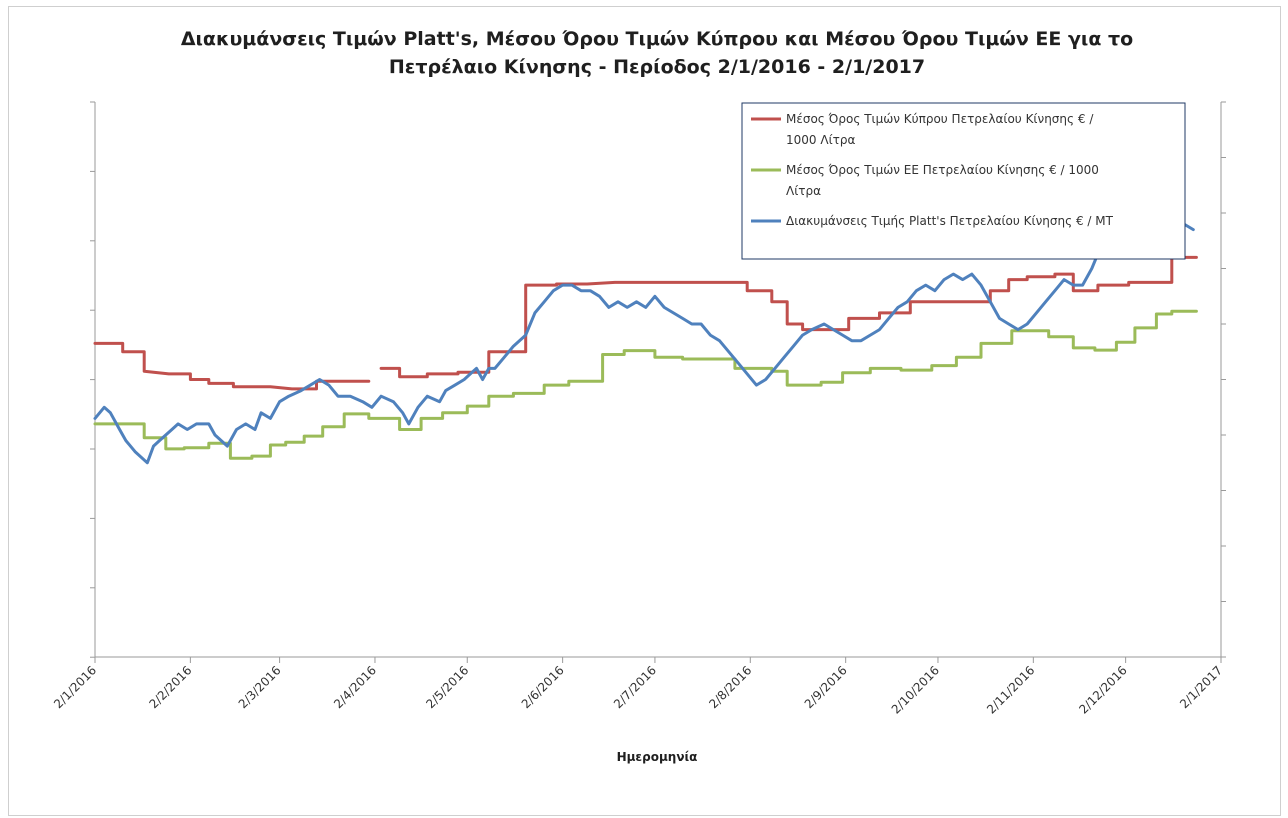 The height and width of the screenshot is (818, 1288). I want to click on x-tick-label: 2/7/2016, so click(635, 687).